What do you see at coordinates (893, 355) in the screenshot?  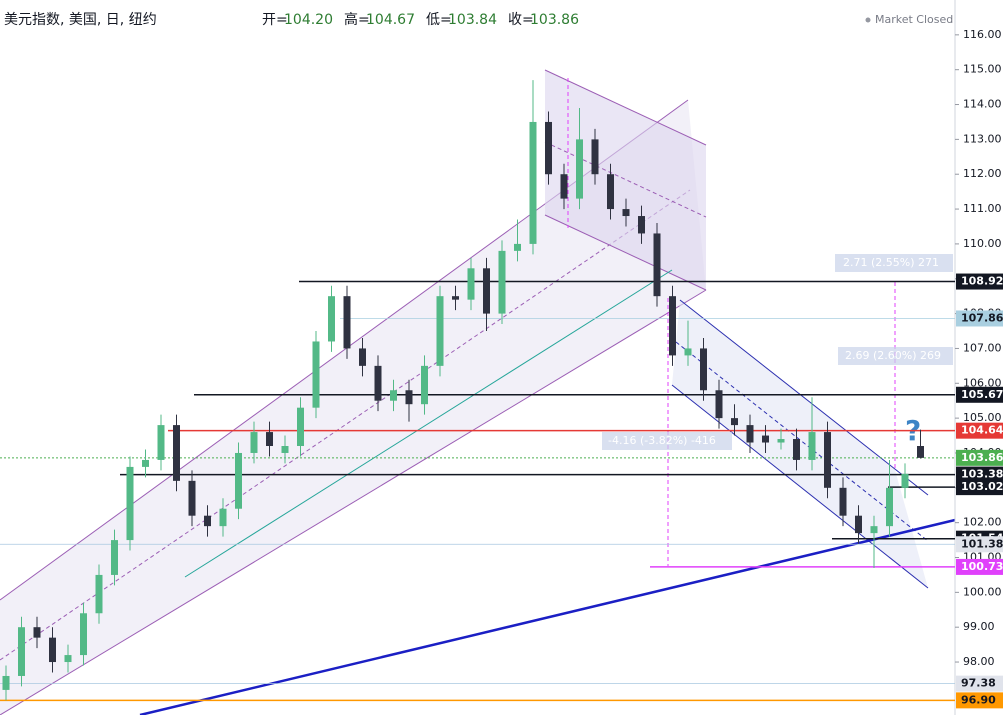 I see `measure-label: 2.69 (2.60%) 269` at bounding box center [893, 355].